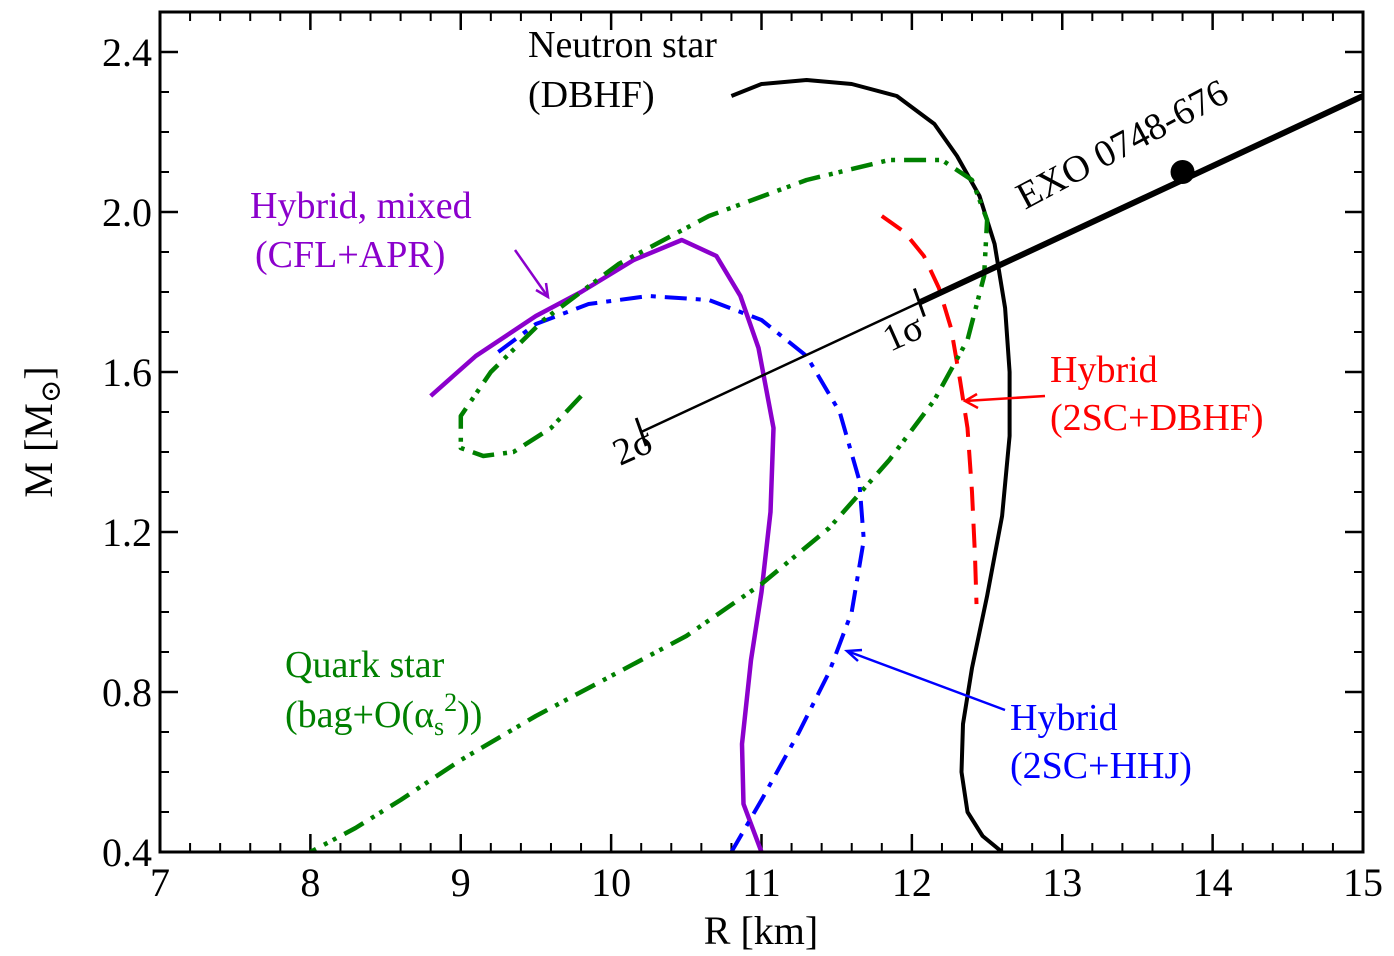 The height and width of the screenshot is (956, 1394). Describe the element at coordinates (761, 930) in the screenshot. I see `x-axis-title: R [km]` at that location.